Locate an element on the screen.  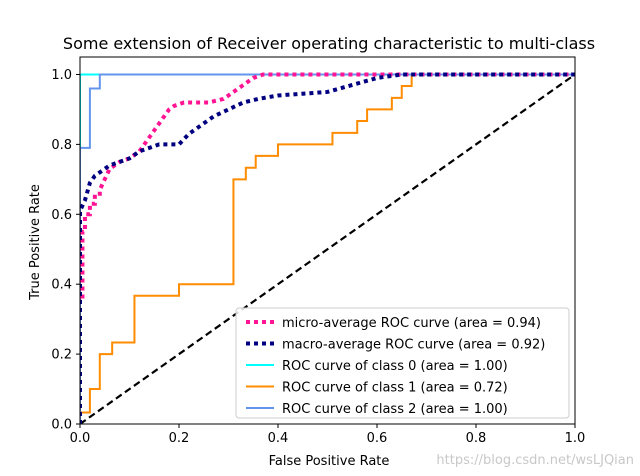
x-tick-label: 1.0 is located at coordinates (575, 438).